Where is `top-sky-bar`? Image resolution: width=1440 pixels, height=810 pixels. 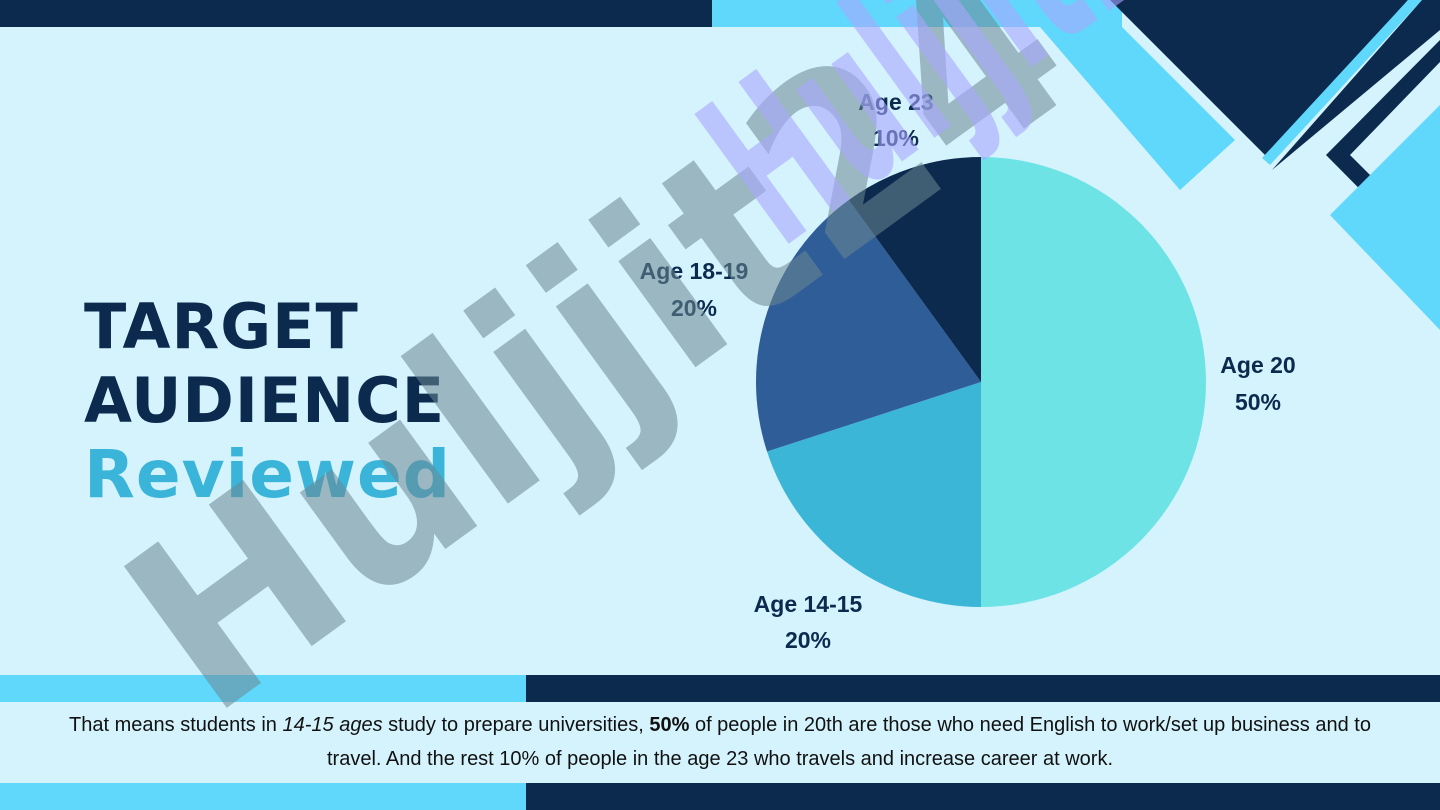 top-sky-bar is located at coordinates (917, 13).